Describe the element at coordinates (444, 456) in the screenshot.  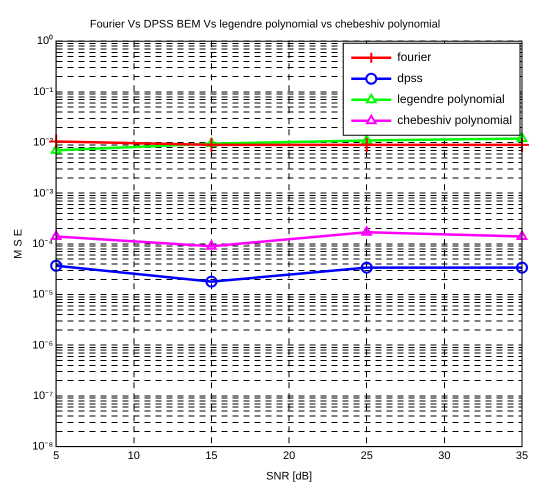
I see `x-tick-label: 30` at that location.